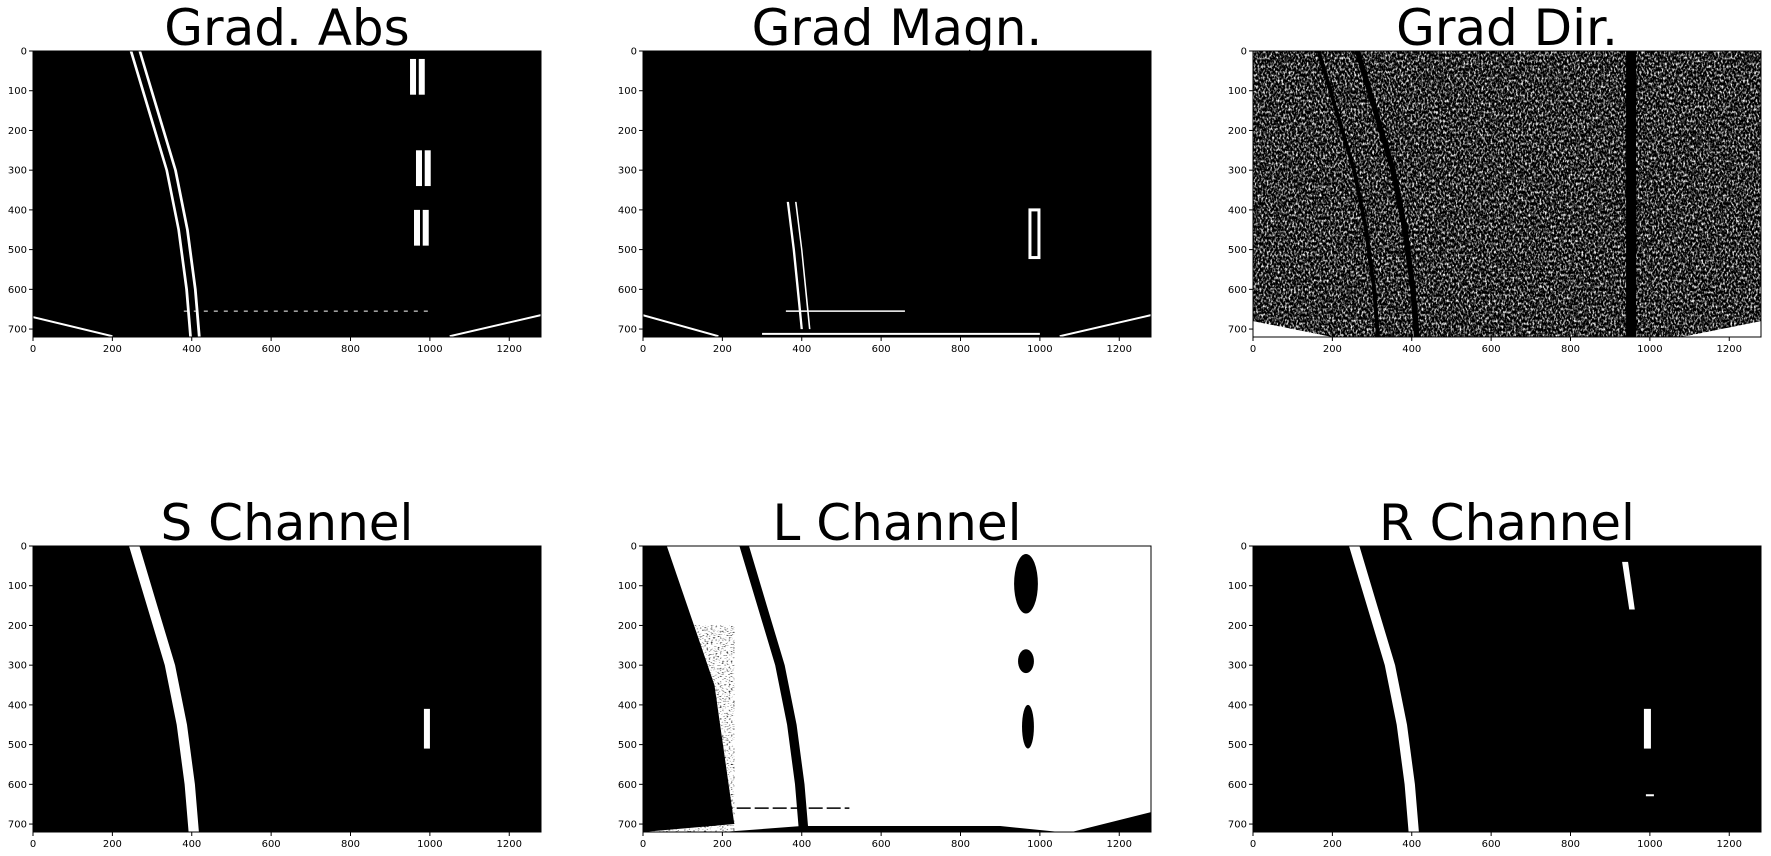  I want to click on panel-title: Grad. Abs, so click(286, 28).